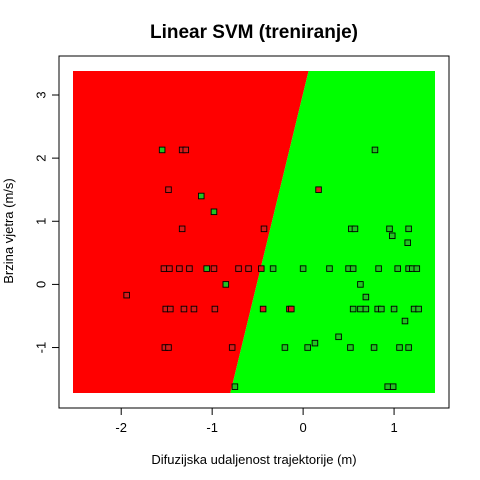 This screenshot has width=480, height=480. Describe the element at coordinates (256, 421) in the screenshot. I see `x-axis: -2 -1 0 1` at that location.